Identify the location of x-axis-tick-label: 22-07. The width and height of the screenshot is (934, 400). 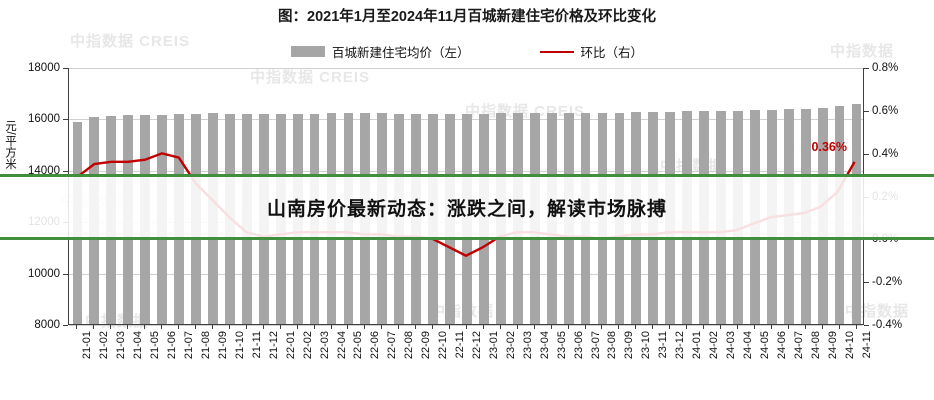
(392, 345).